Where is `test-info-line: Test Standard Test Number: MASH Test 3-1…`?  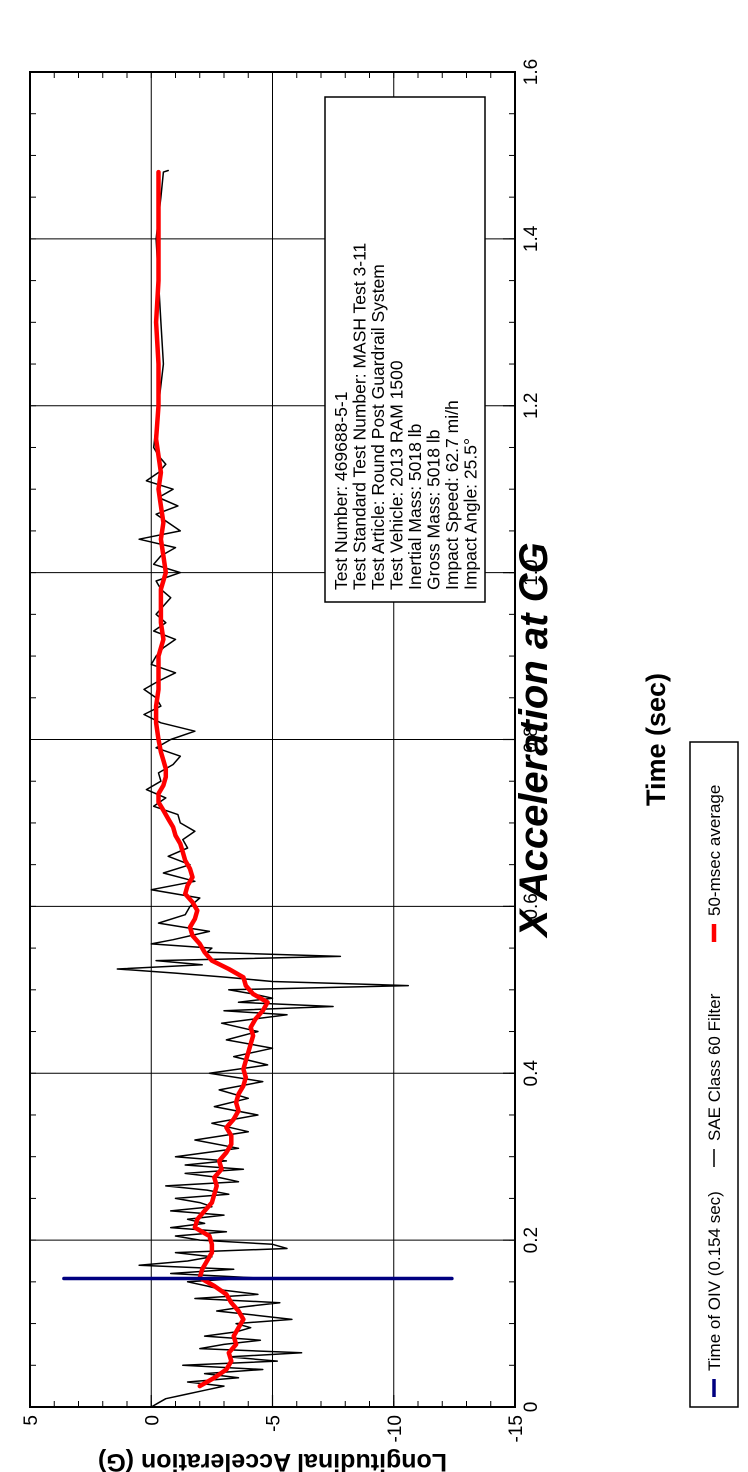 test-info-line: Test Standard Test Number: MASH Test 3-1… is located at coordinates (360, 416).